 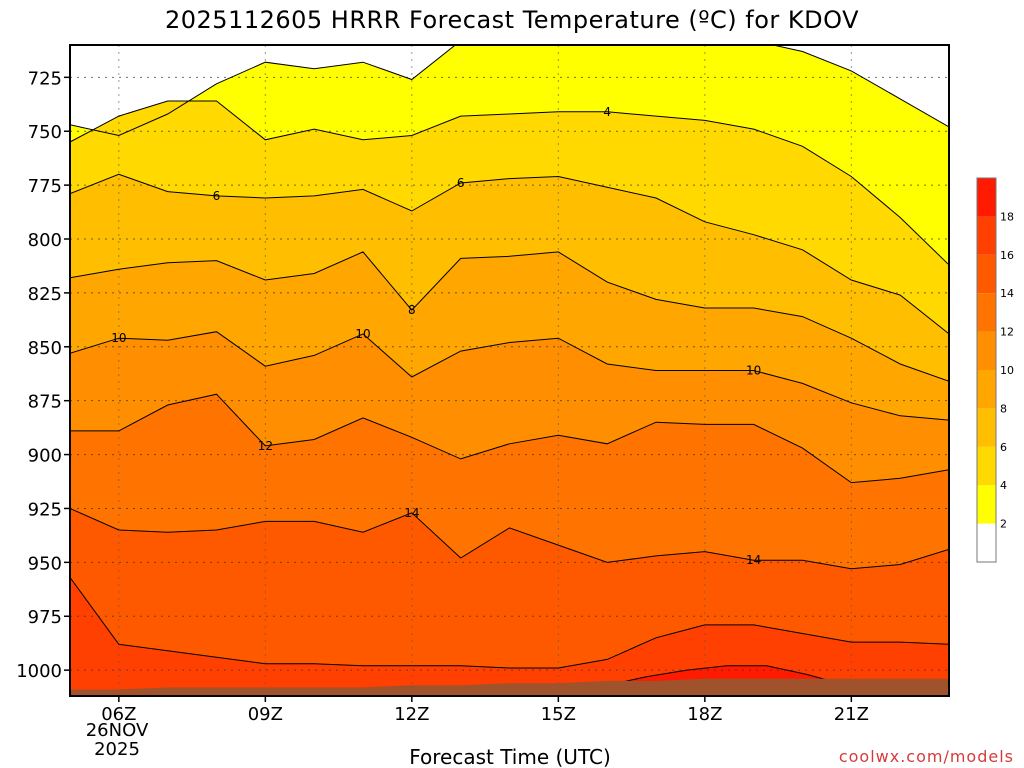 What do you see at coordinates (117, 749) in the screenshot?
I see `date-label-year: 2025` at bounding box center [117, 749].